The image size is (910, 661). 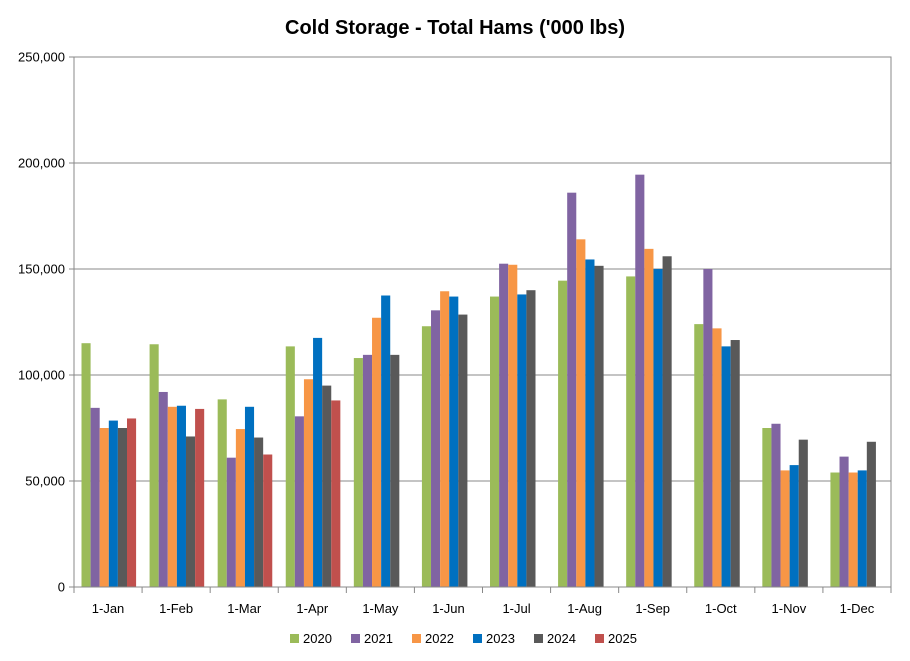 What do you see at coordinates (699, 455) in the screenshot?
I see `bar-2020-1-Oct` at bounding box center [699, 455].